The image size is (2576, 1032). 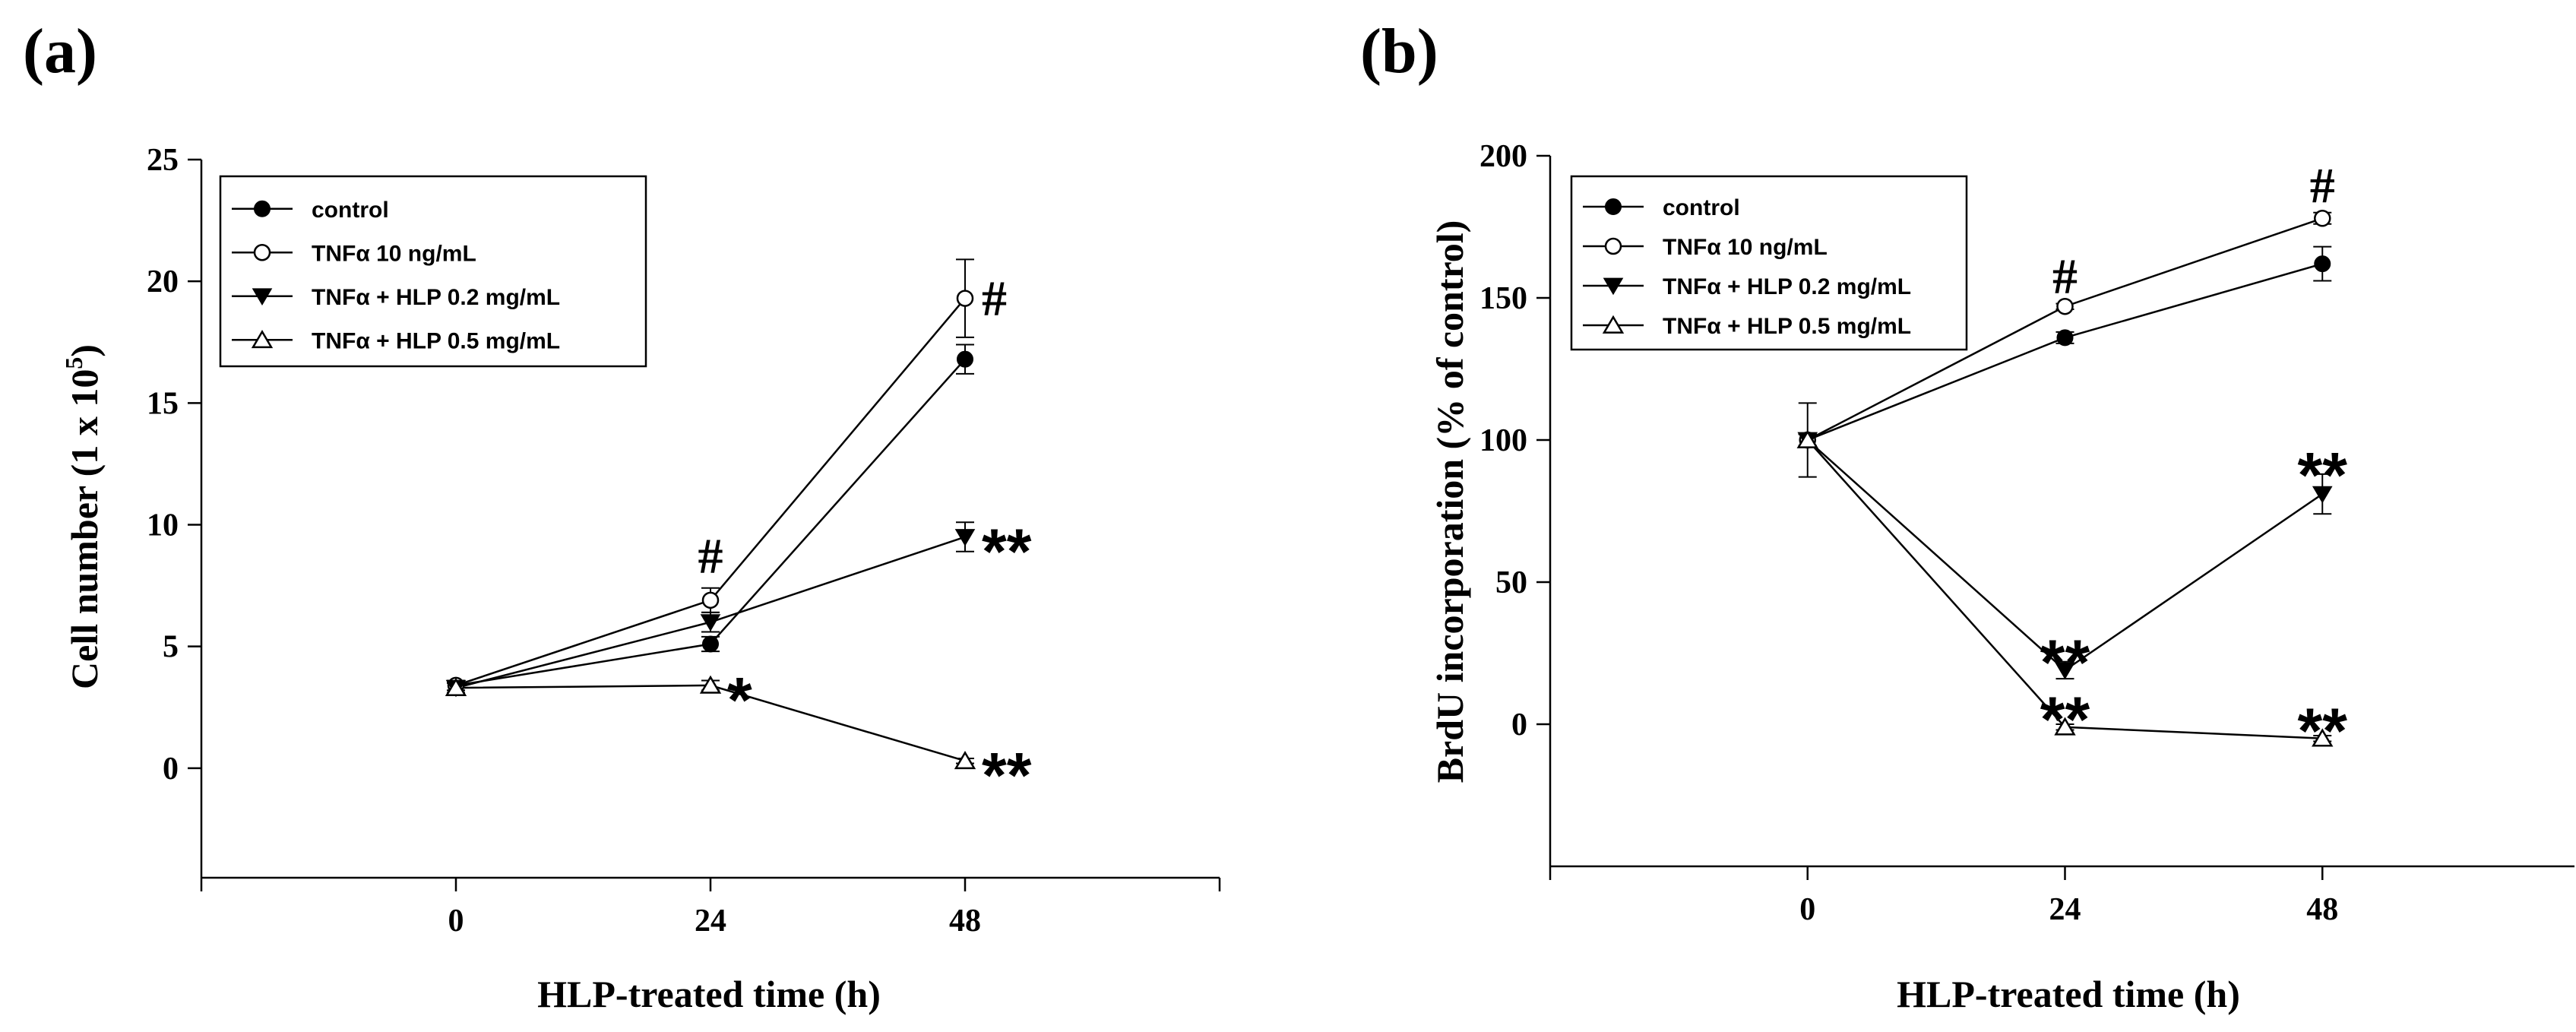 What do you see at coordinates (163, 403) in the screenshot?
I see `panel-a-y-tick-label: 15` at bounding box center [163, 403].